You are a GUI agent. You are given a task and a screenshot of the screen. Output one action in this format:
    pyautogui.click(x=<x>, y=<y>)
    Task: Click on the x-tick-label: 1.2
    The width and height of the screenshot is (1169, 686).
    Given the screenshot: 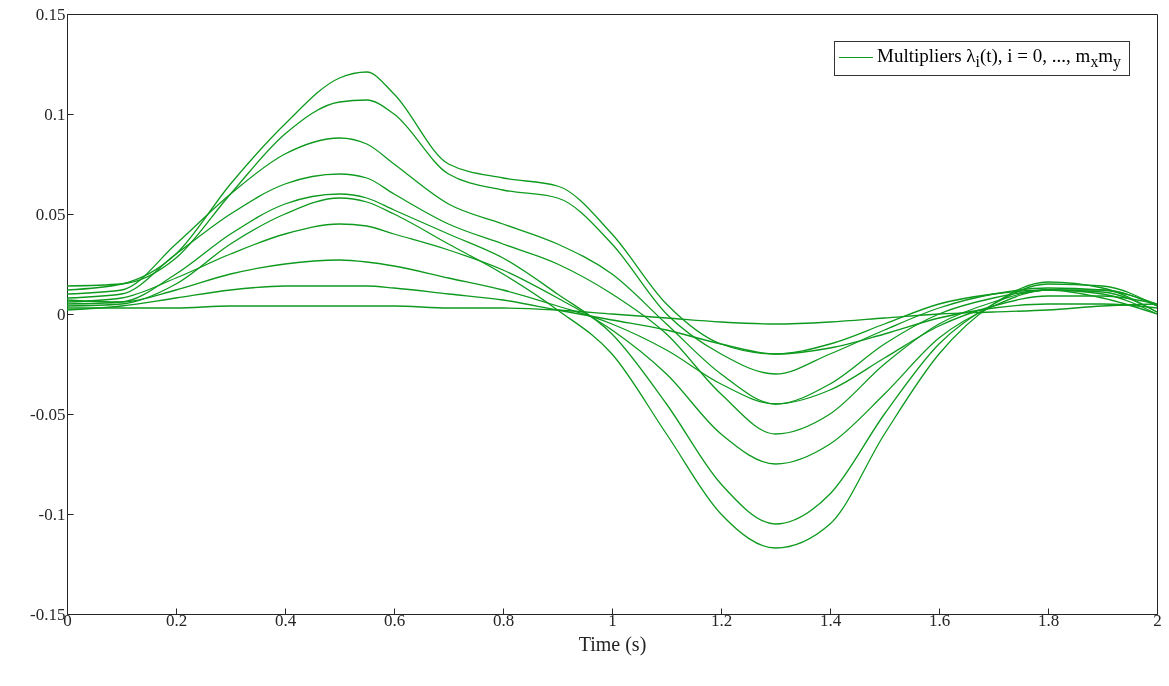 What is the action you would take?
    pyautogui.click(x=721, y=620)
    